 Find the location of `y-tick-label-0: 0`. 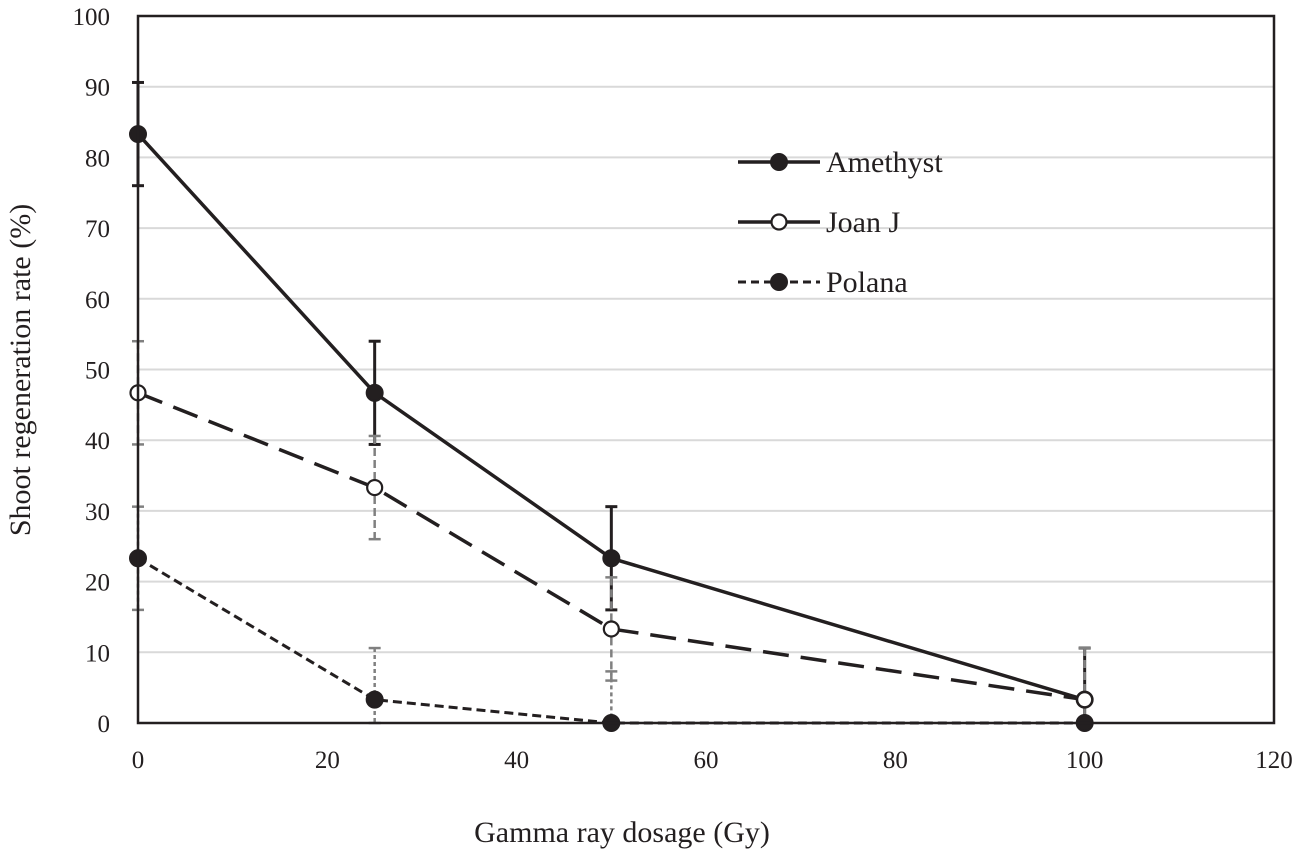

y-tick-label-0: 0 is located at coordinates (104, 724).